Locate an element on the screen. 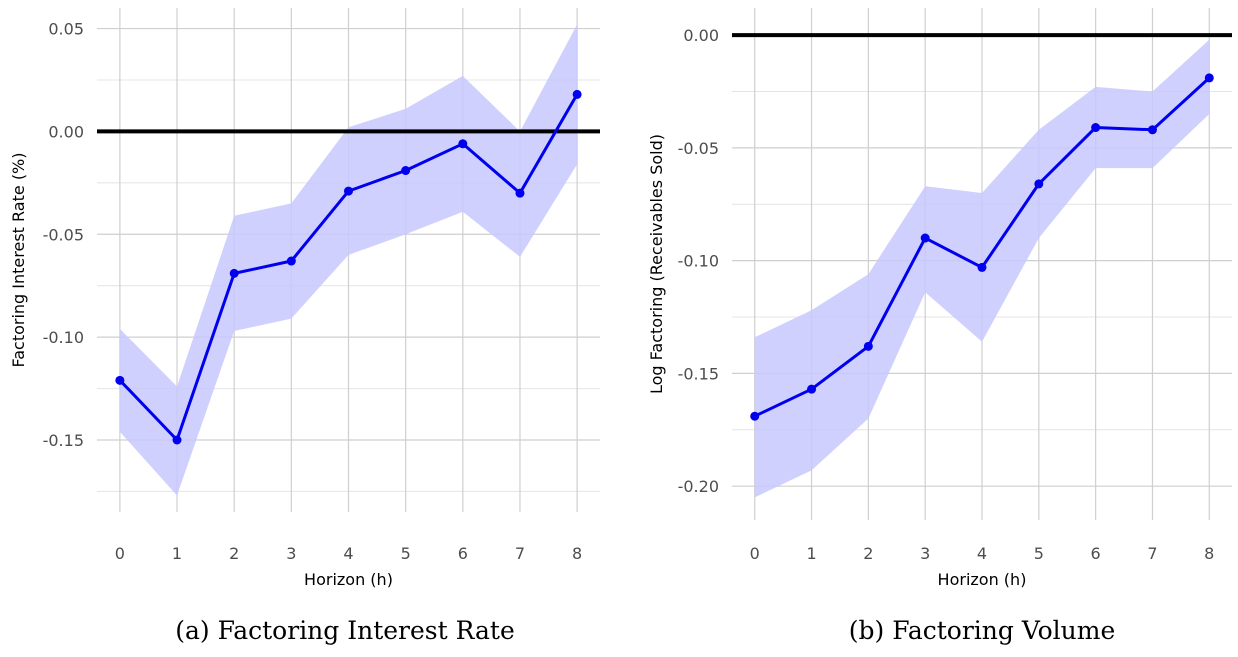  panel-a-y-tick-label: 0.05 is located at coordinates (66, 29).